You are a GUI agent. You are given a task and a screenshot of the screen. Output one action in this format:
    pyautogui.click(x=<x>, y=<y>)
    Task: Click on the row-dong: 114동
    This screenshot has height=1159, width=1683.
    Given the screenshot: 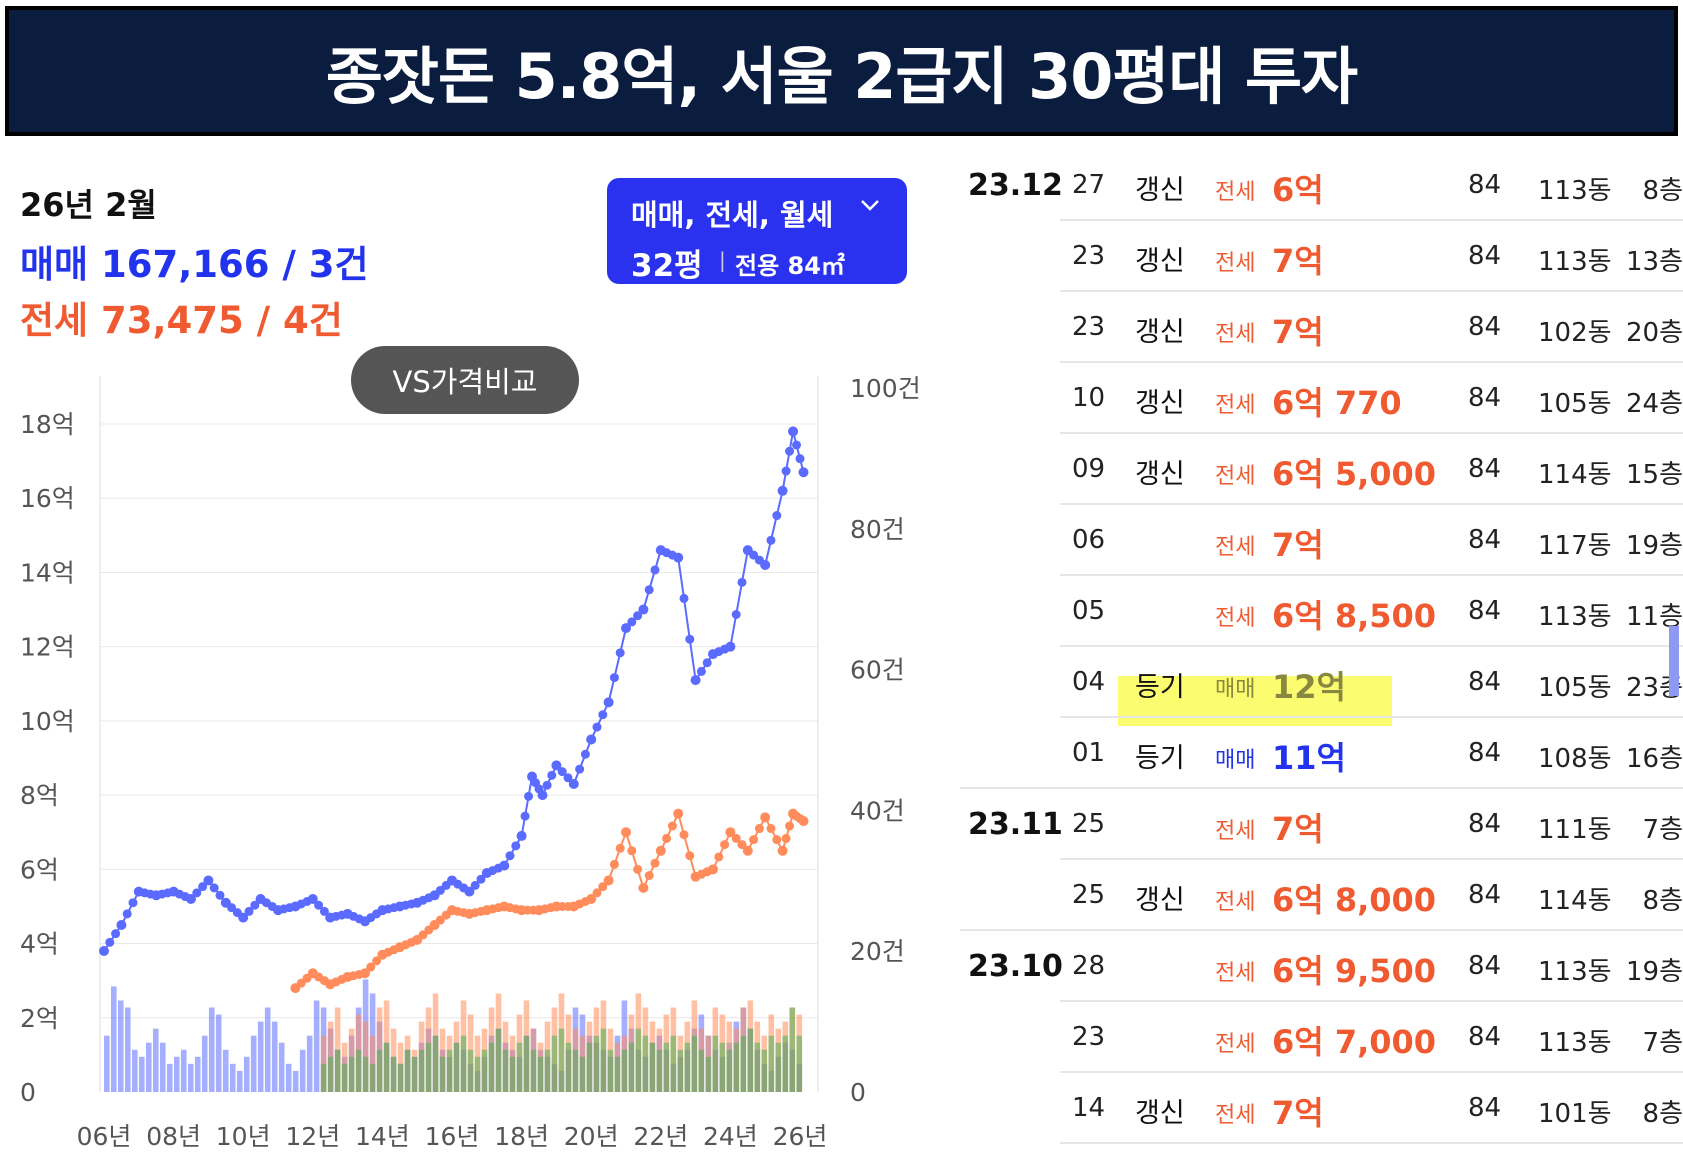 What is the action you would take?
    pyautogui.click(x=1575, y=475)
    